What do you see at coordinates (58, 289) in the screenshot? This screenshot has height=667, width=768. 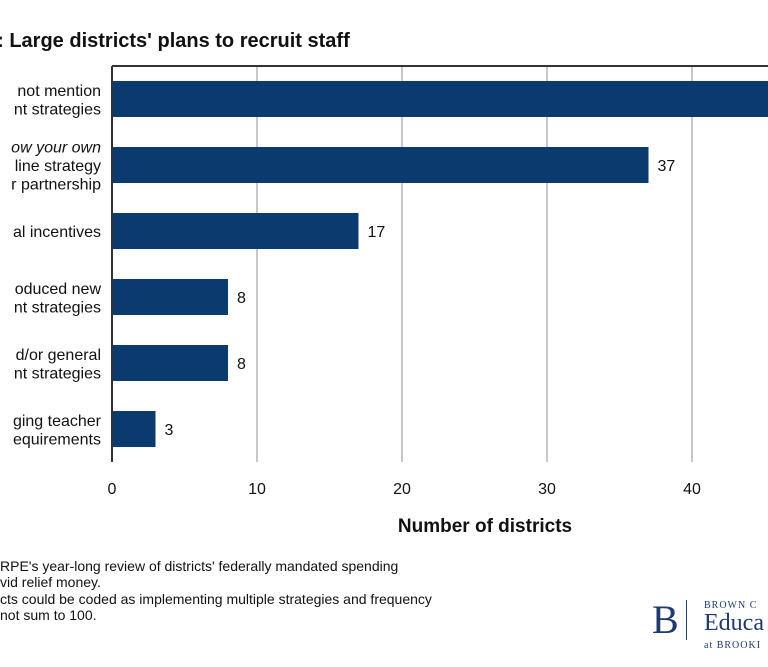 I see `category-label-3-line-0: oduced new` at bounding box center [58, 289].